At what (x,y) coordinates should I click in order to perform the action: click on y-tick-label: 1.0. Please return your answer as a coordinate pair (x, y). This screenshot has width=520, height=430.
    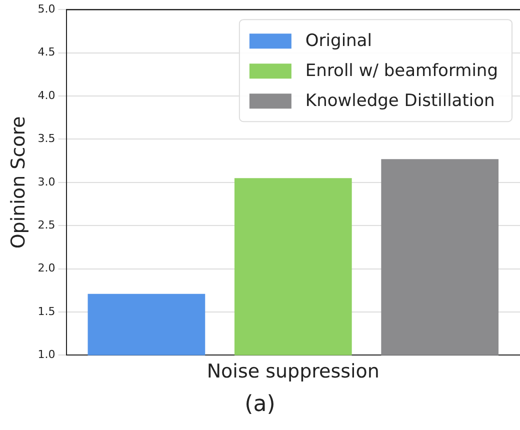
    Looking at the image, I should click on (47, 355).